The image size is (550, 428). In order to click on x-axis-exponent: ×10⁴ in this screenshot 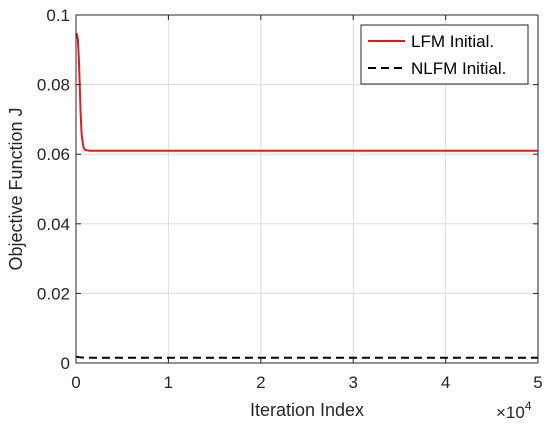, I will do `click(514, 410)`.